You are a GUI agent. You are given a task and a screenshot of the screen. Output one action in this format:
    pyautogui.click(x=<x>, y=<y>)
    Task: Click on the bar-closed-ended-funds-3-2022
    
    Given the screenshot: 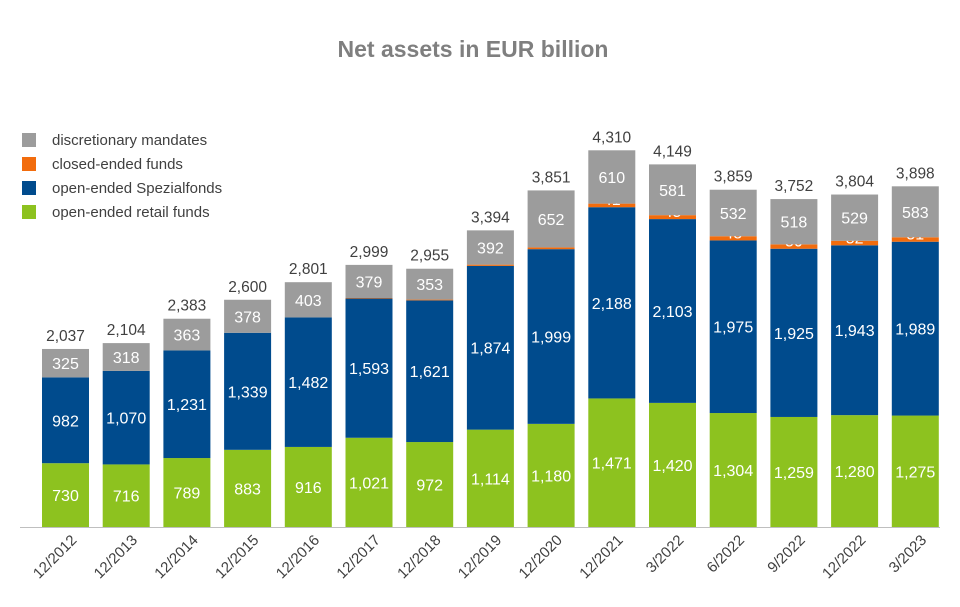 What is the action you would take?
    pyautogui.click(x=672, y=217)
    